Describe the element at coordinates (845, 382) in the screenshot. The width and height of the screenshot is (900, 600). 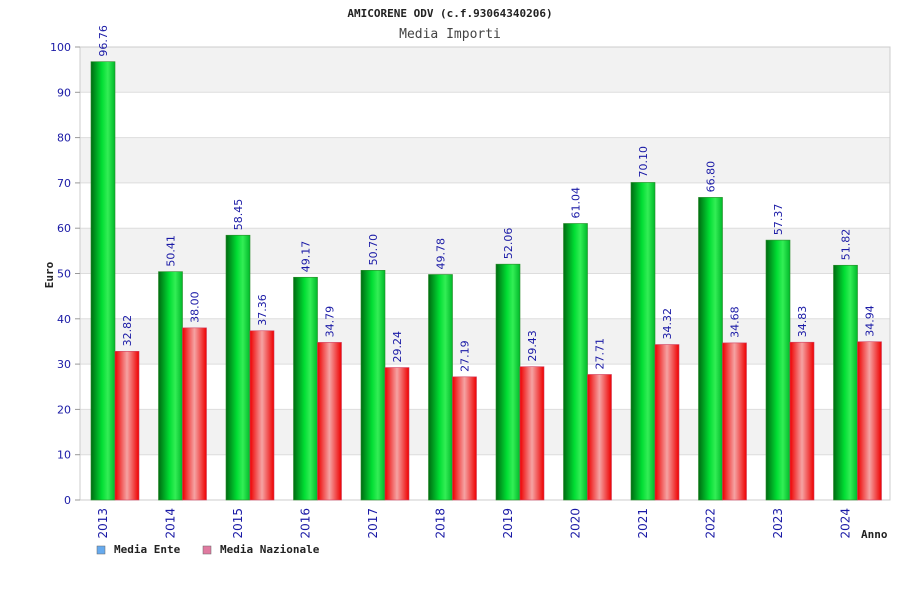
I see `bar-media-ente-2024` at that location.